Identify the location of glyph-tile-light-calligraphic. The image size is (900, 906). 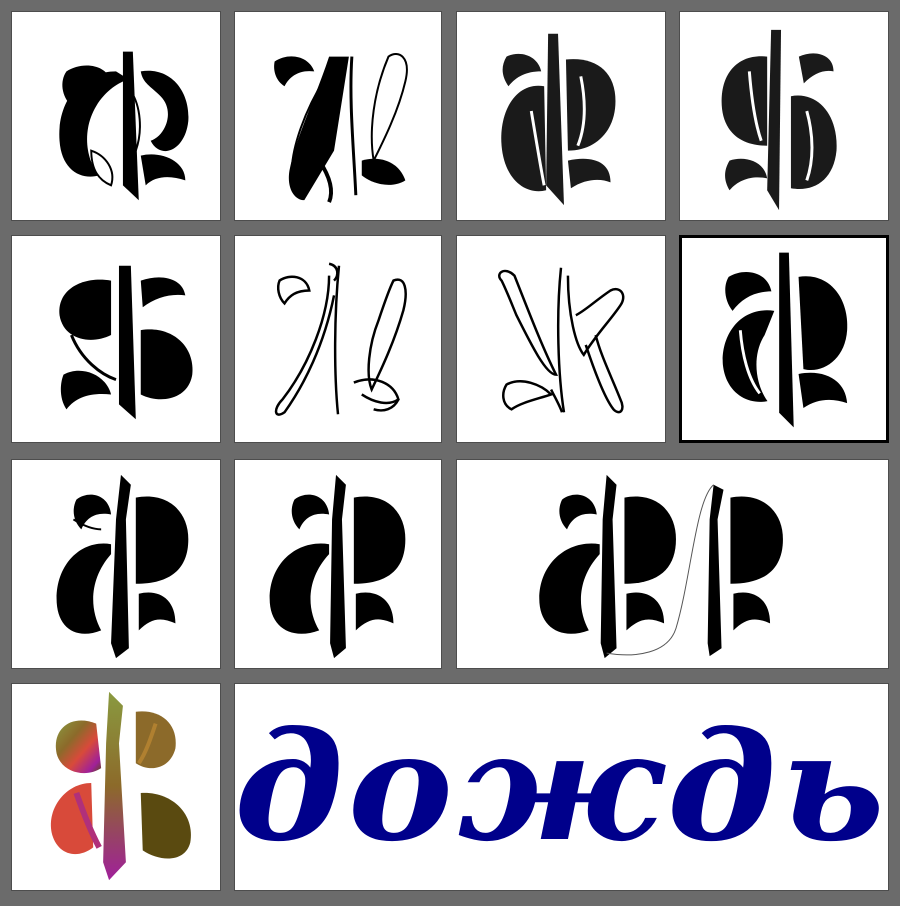
(338, 116).